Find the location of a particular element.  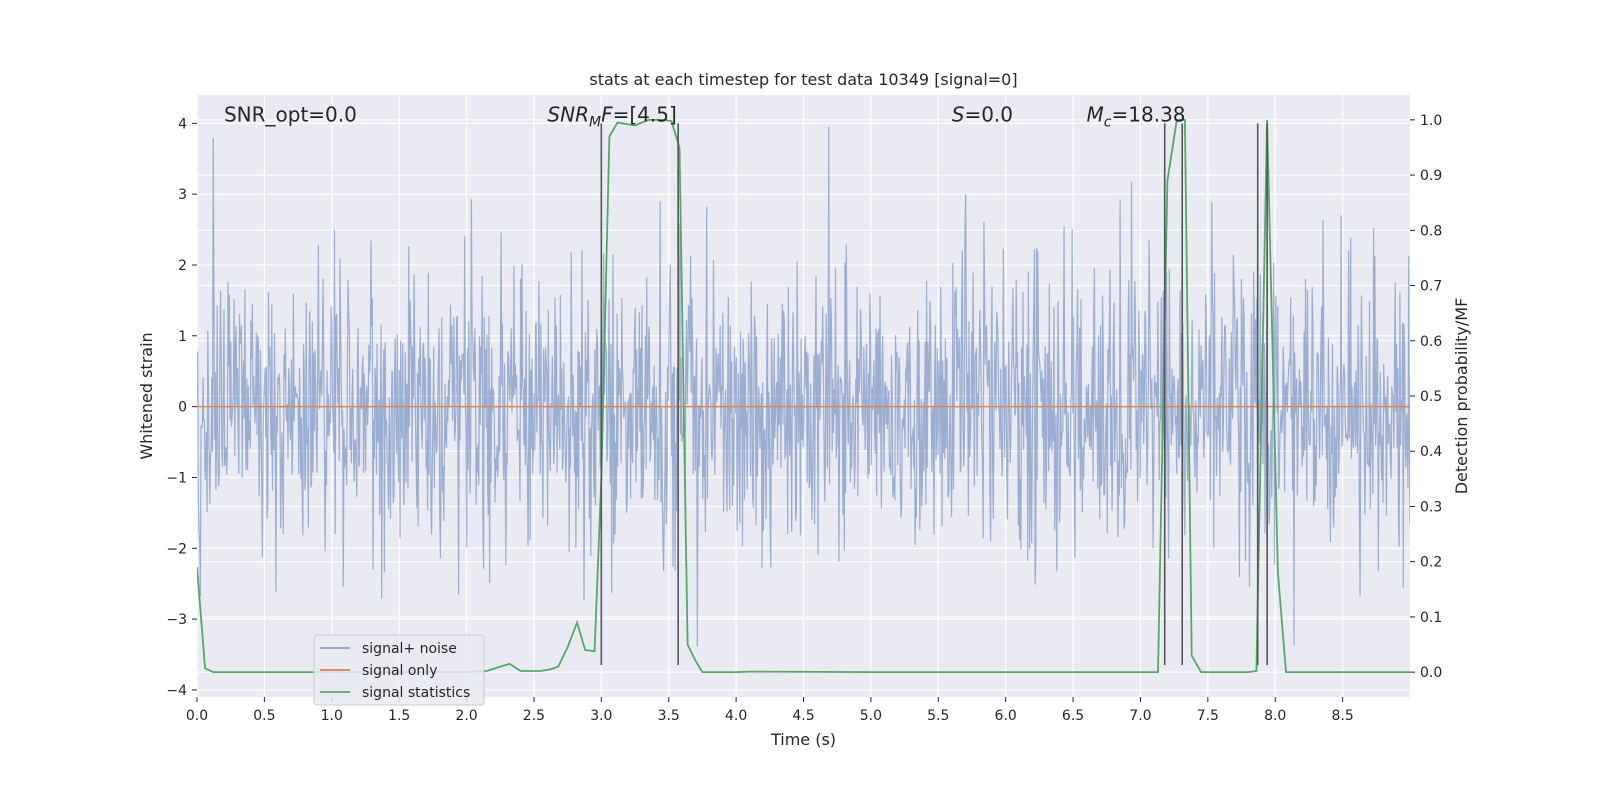

annotation-symbol: S is located at coordinates (958, 114).